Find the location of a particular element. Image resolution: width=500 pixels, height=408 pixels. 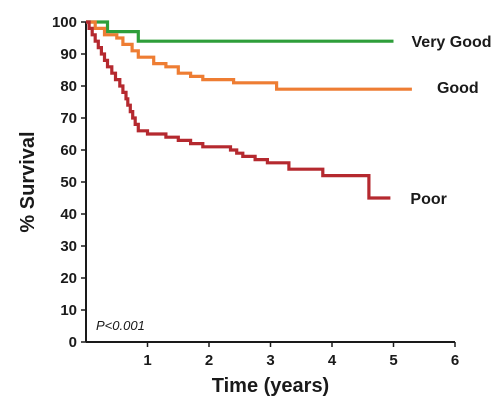

y-tick-label: 80 is located at coordinates (68, 86).